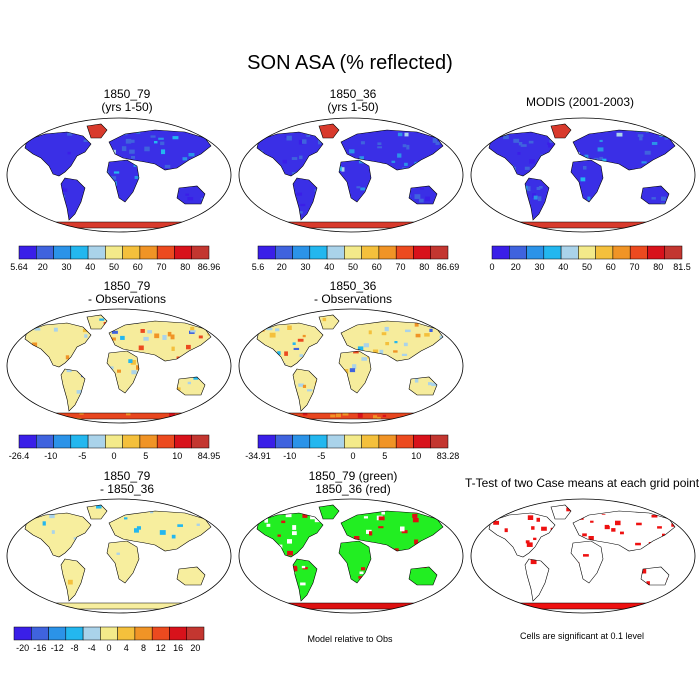 Image resolution: width=700 pixels, height=700 pixels. I want to click on panel-1-title-line2: (yrs 1-50), so click(127, 107).